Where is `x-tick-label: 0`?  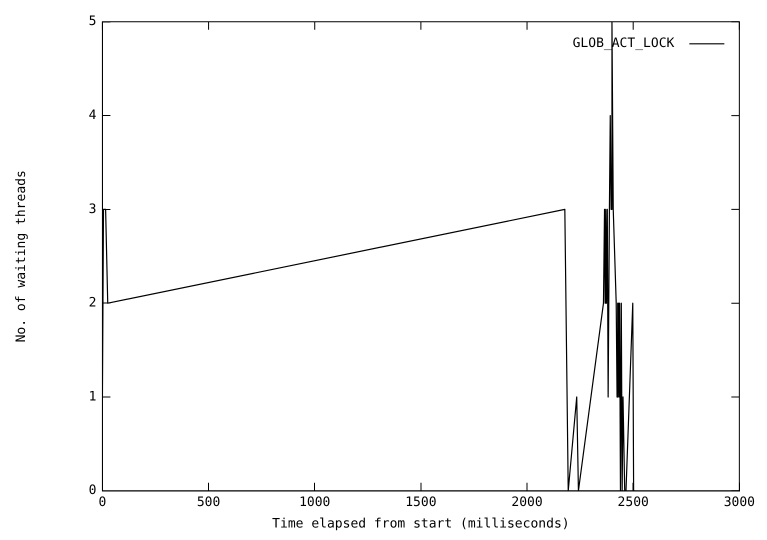 x-tick-label: 0 is located at coordinates (102, 502).